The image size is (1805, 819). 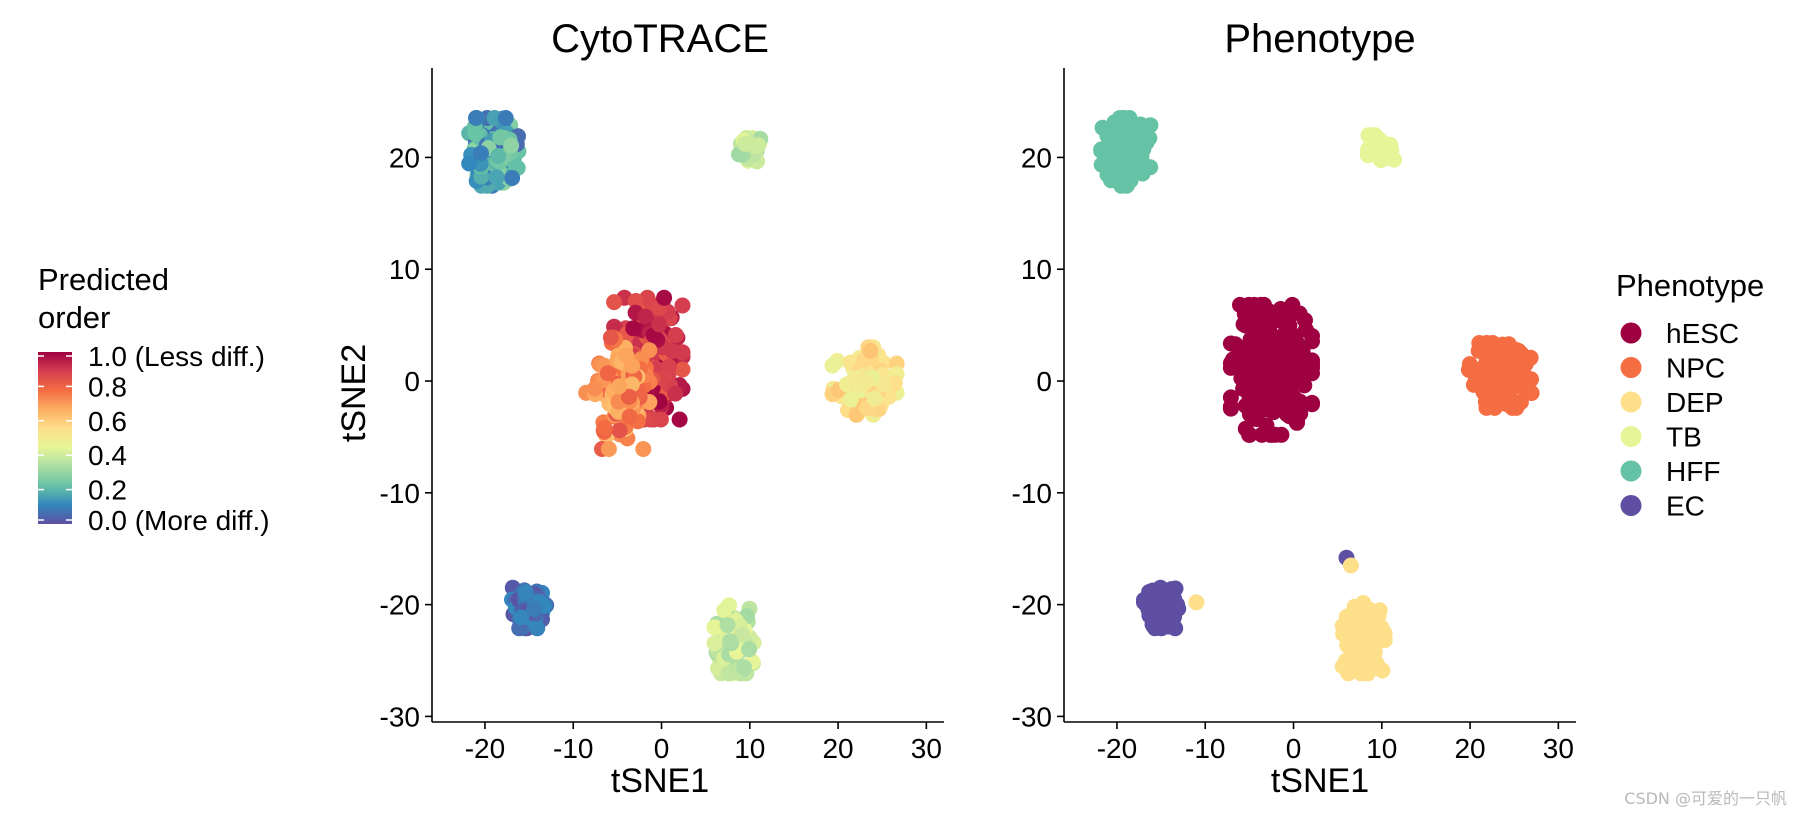 What do you see at coordinates (1684, 437) in the screenshot?
I see `legend-label-tb: TB` at bounding box center [1684, 437].